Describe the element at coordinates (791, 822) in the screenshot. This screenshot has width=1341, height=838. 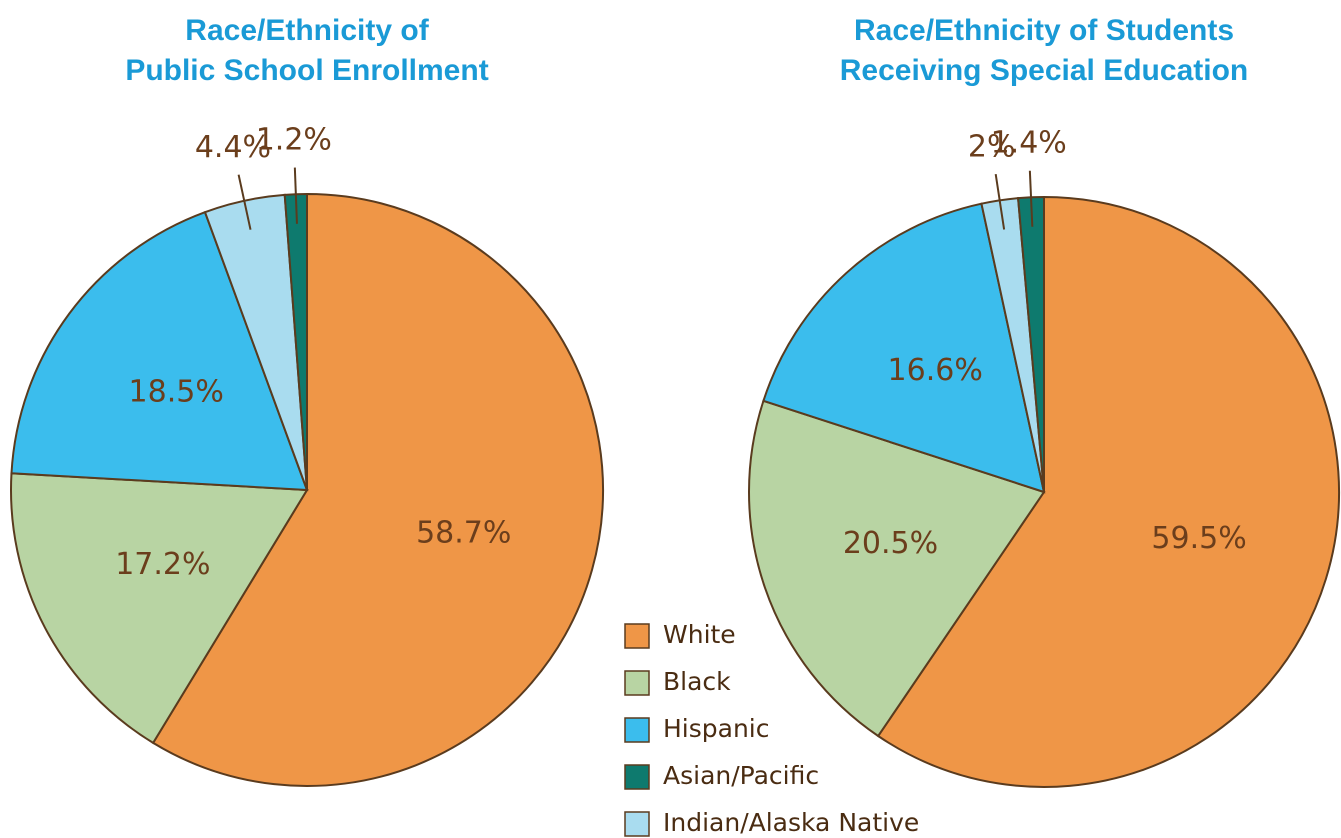
I see `legend-label: Indian/Alaska Native` at that location.